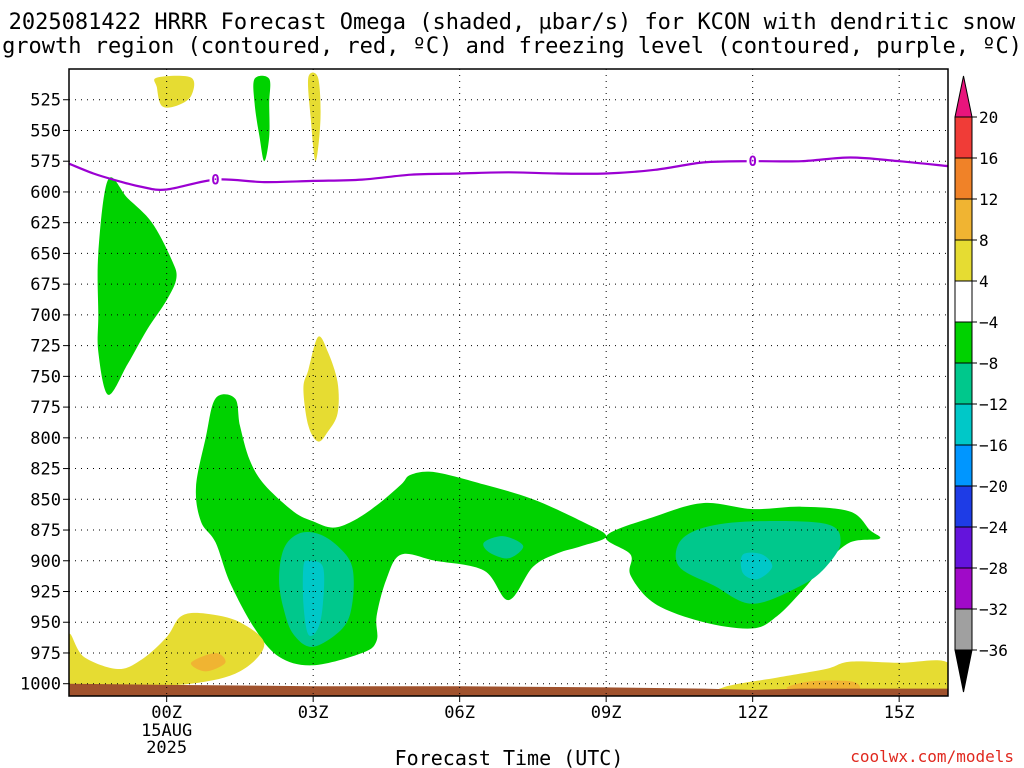 Image resolution: width=1024 pixels, height=768 pixels. I want to click on y-tick-label: 700, so click(45, 316).